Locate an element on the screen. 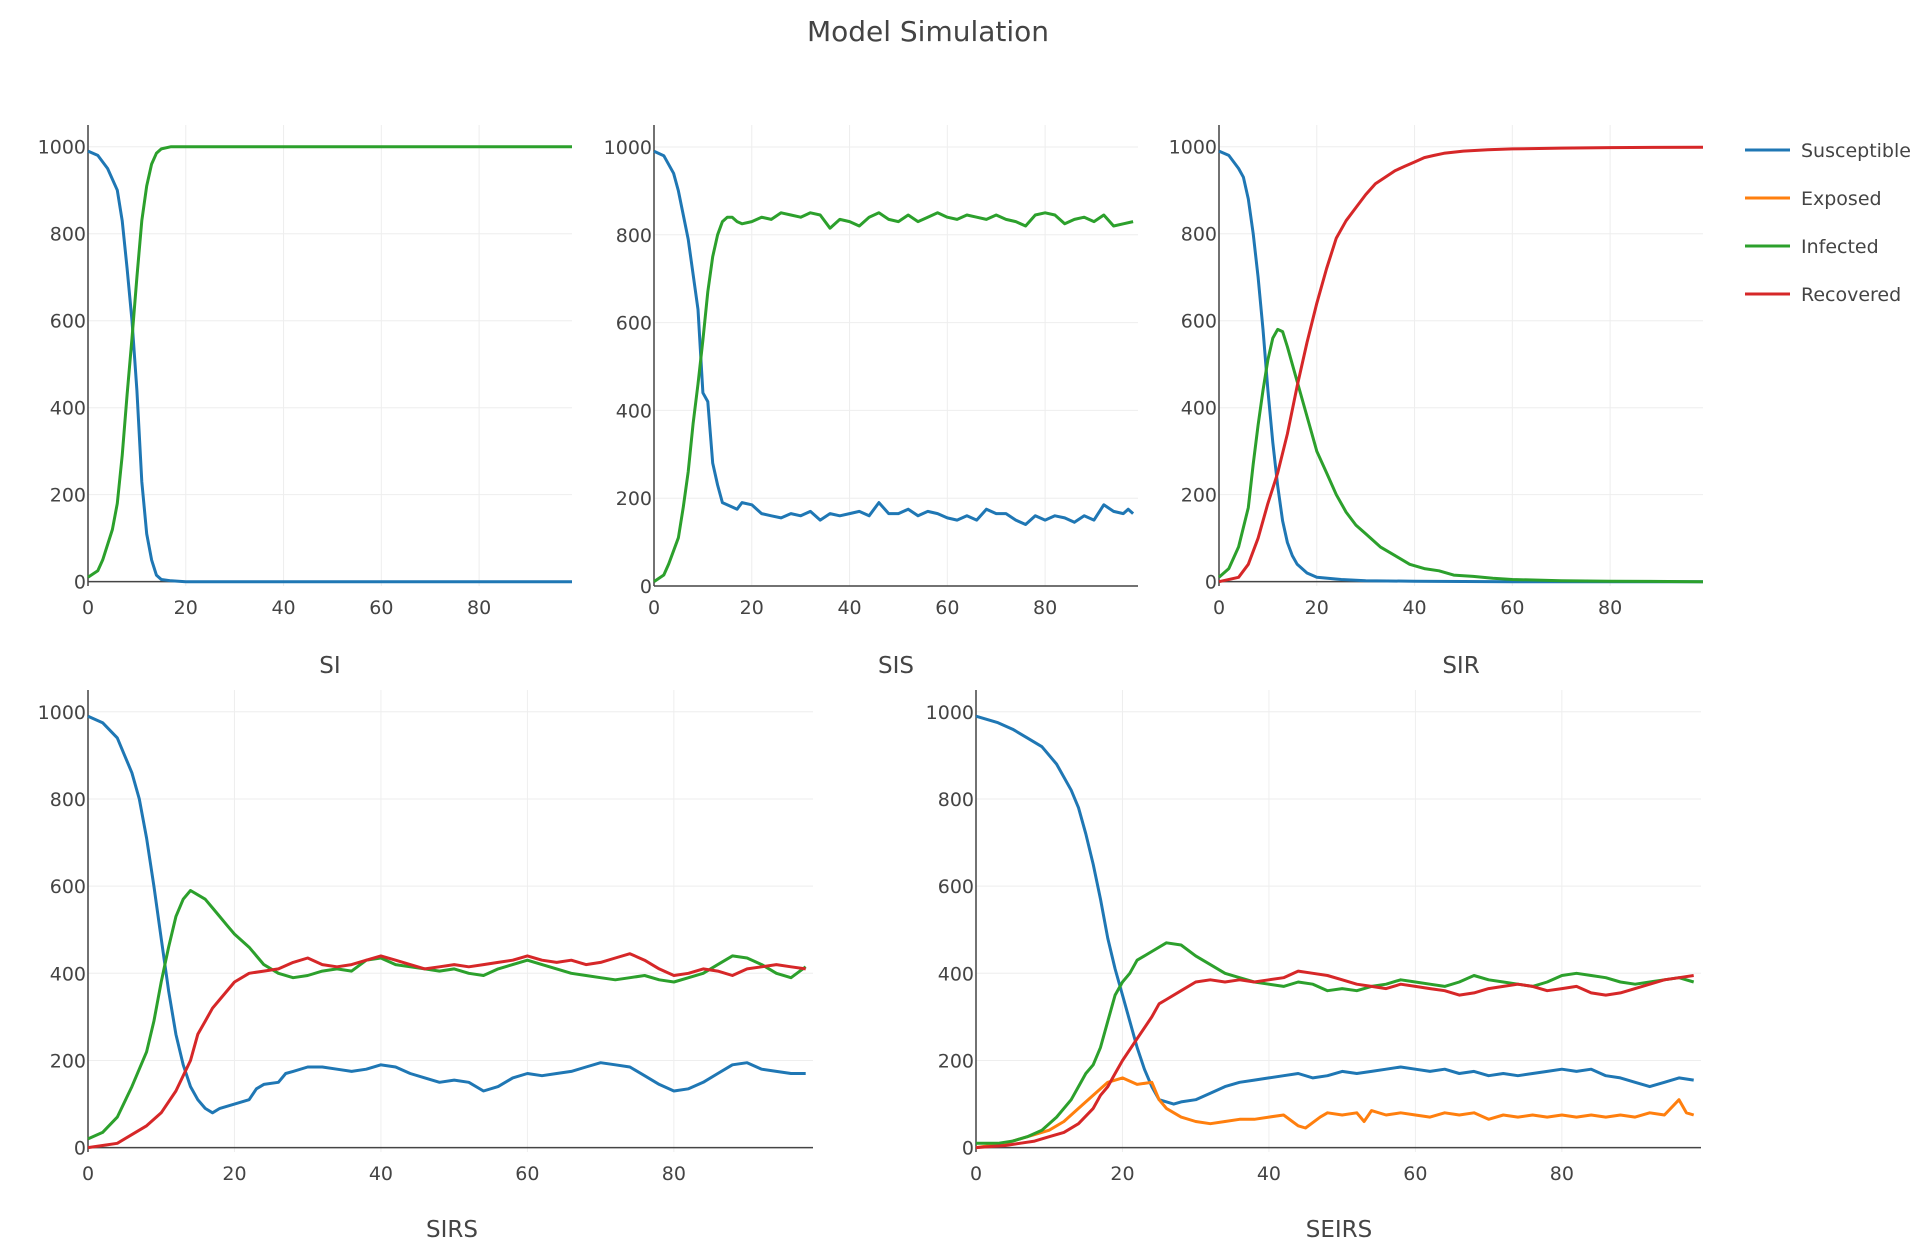  legend-item-susceptible: Susceptible is located at coordinates (1828, 151).